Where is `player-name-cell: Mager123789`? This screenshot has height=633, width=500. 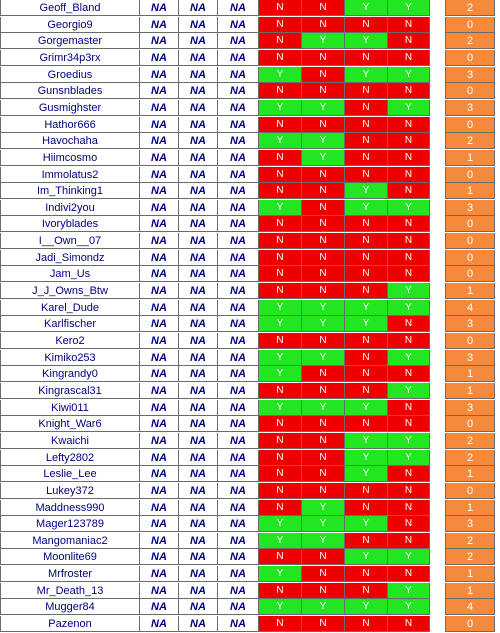
player-name-cell: Mager123789 is located at coordinates (70, 524).